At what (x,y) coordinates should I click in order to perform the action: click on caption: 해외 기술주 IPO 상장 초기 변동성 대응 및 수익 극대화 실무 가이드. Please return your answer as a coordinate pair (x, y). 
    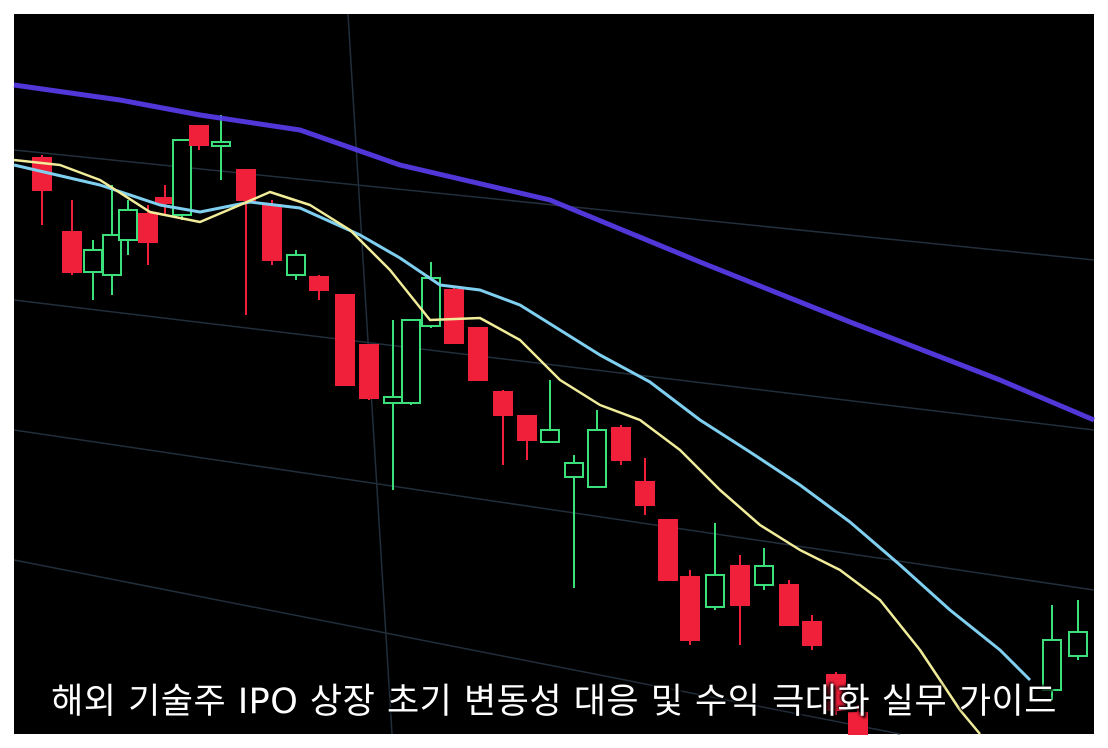
    Looking at the image, I should click on (554, 701).